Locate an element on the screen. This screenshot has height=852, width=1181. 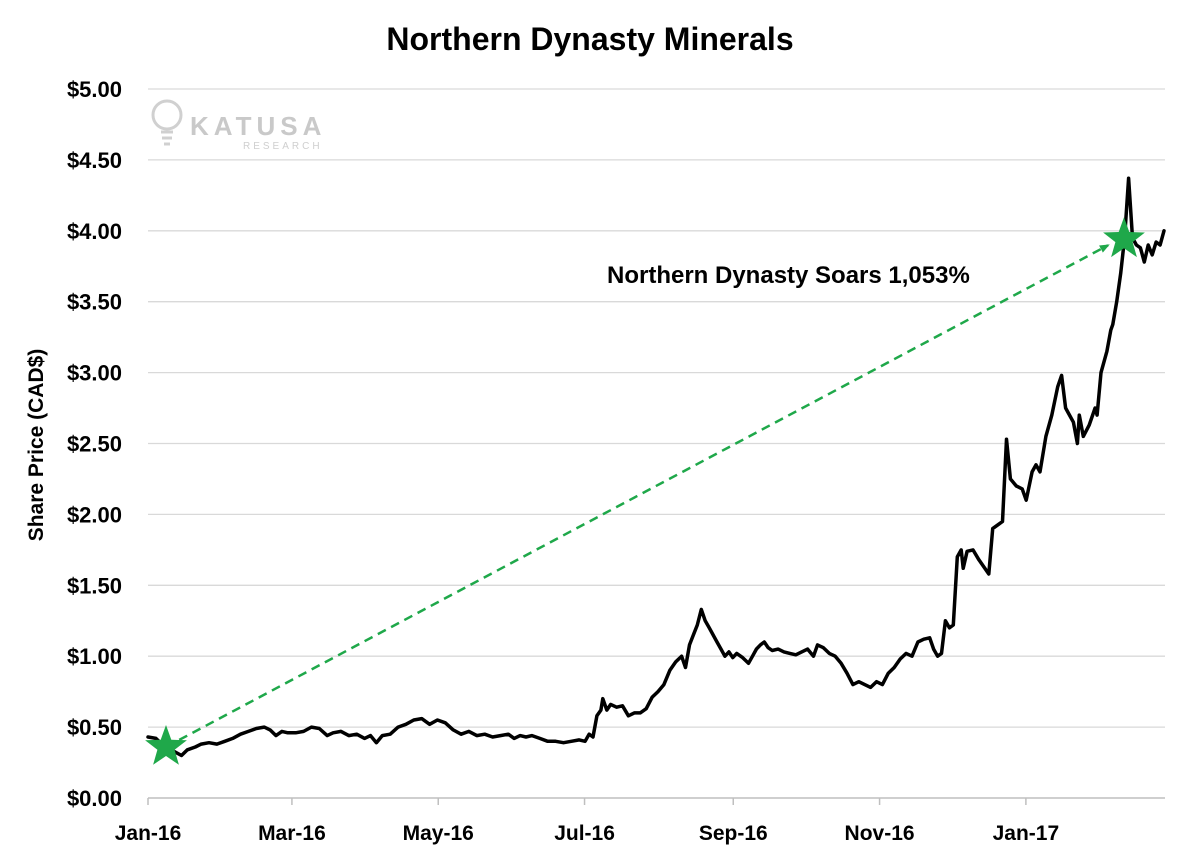
watermark-logo: KATUSA RESEARCH is located at coordinates (238, 125).